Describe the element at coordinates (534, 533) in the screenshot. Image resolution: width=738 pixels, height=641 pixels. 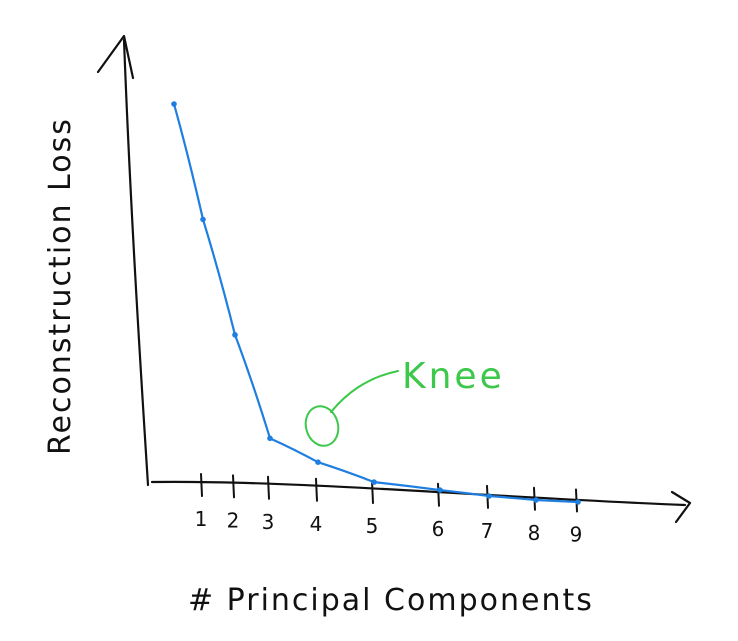
I see `x-tick-label-8: 8` at that location.